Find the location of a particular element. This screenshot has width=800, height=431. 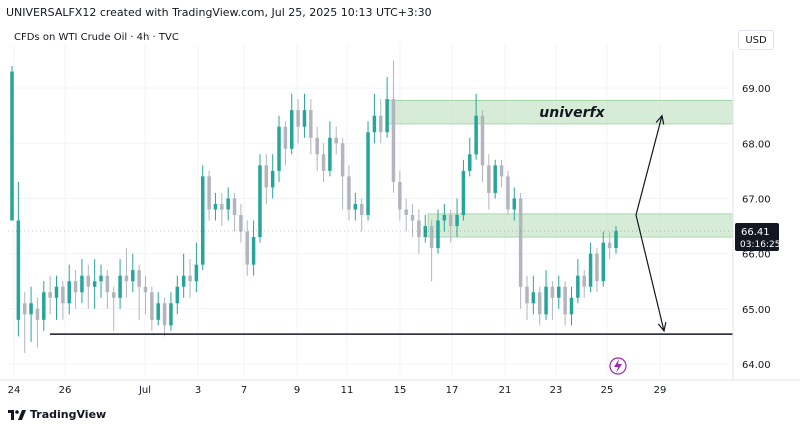

x-tick-label: 26 is located at coordinates (65, 390).